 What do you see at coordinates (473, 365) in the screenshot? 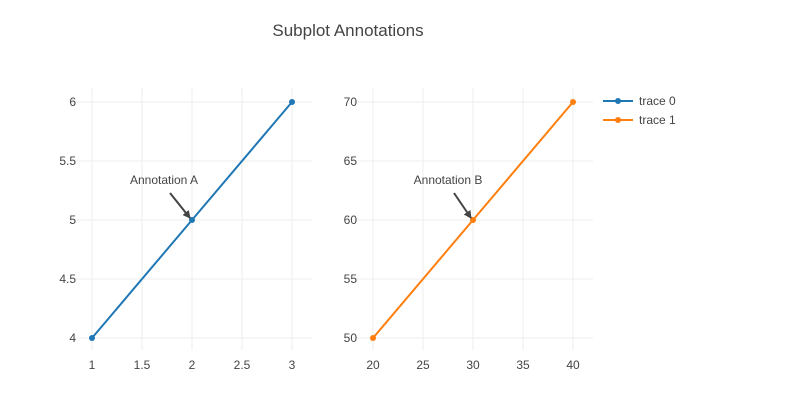
I see `x-tick-label: 30` at bounding box center [473, 365].